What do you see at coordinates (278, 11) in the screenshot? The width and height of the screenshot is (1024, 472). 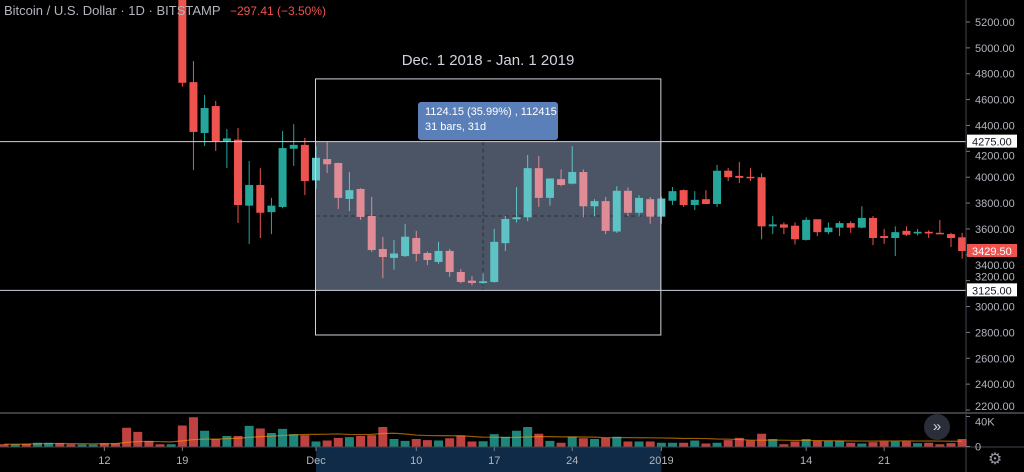 I see `price-change: −297.41 (−3.50%)` at bounding box center [278, 11].